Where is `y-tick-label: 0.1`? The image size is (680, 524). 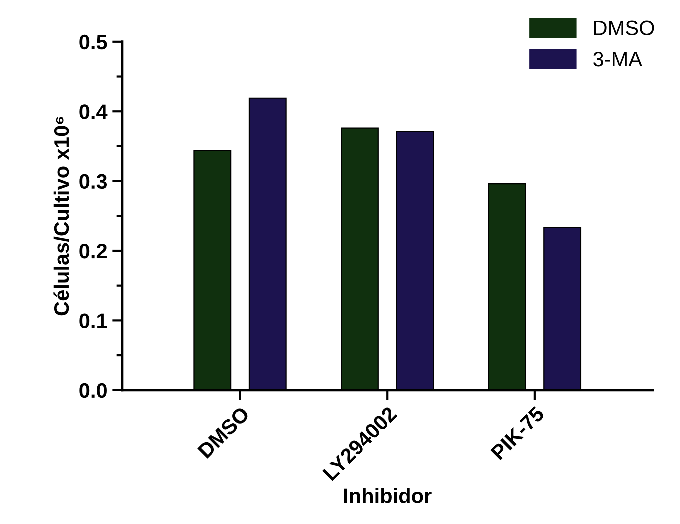
y-tick-label: 0.1 is located at coordinates (94, 321).